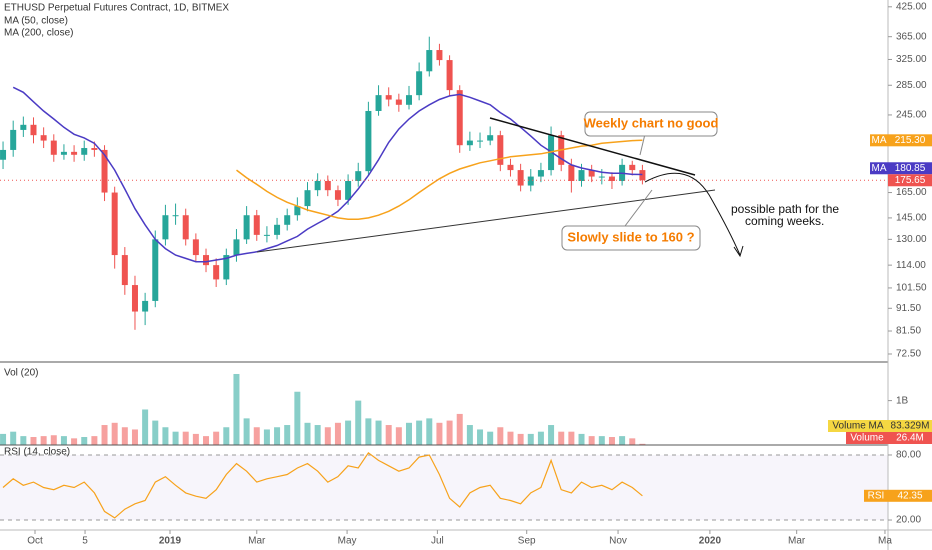 The image size is (932, 550). Describe the element at coordinates (911, 85) in the screenshot. I see `y-tick-label: 285.00` at that location.